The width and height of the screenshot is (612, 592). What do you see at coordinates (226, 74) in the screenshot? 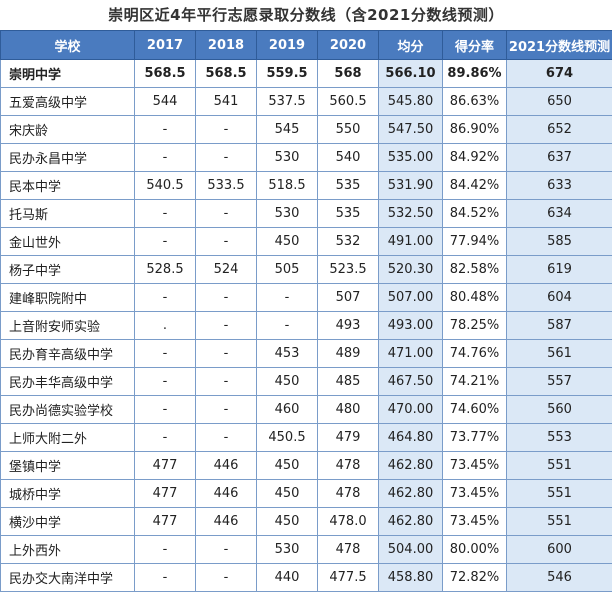
I see `year-2018-cell: 568.5` at bounding box center [226, 74].